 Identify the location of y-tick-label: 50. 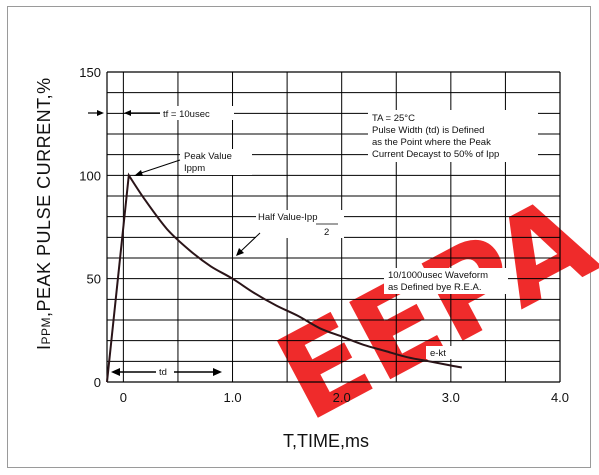
(94, 279).